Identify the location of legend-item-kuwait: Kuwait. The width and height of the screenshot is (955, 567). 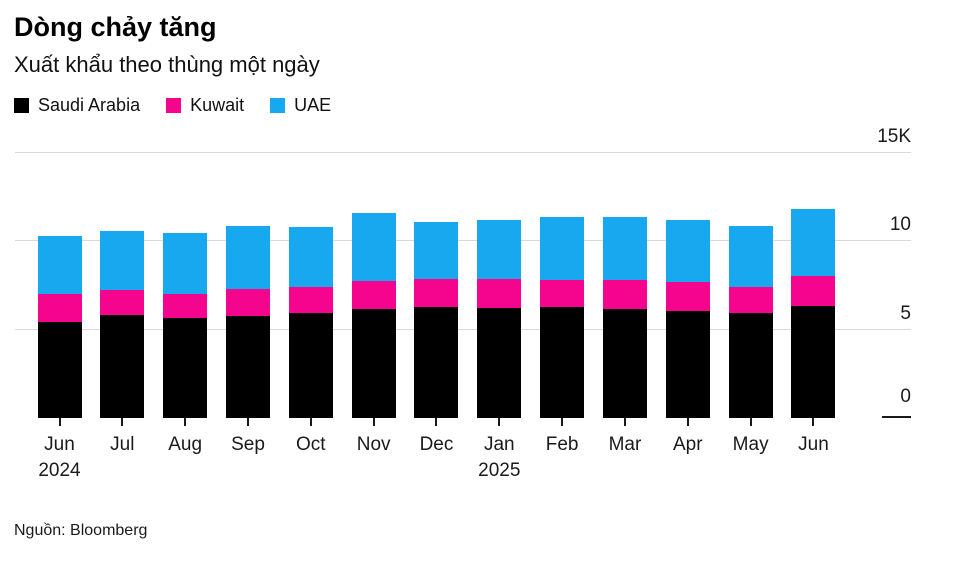
(205, 105).